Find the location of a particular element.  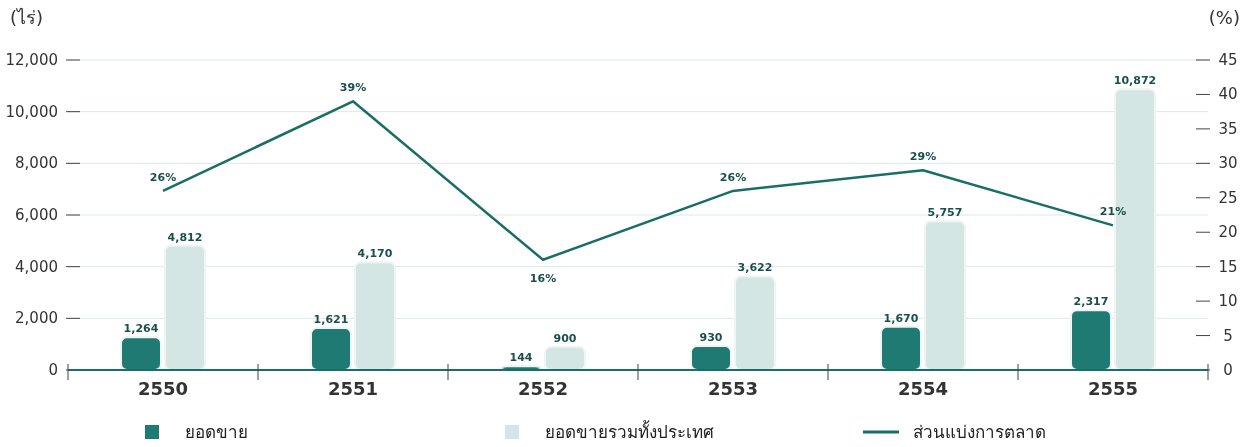

data-label: 900 is located at coordinates (565, 338).